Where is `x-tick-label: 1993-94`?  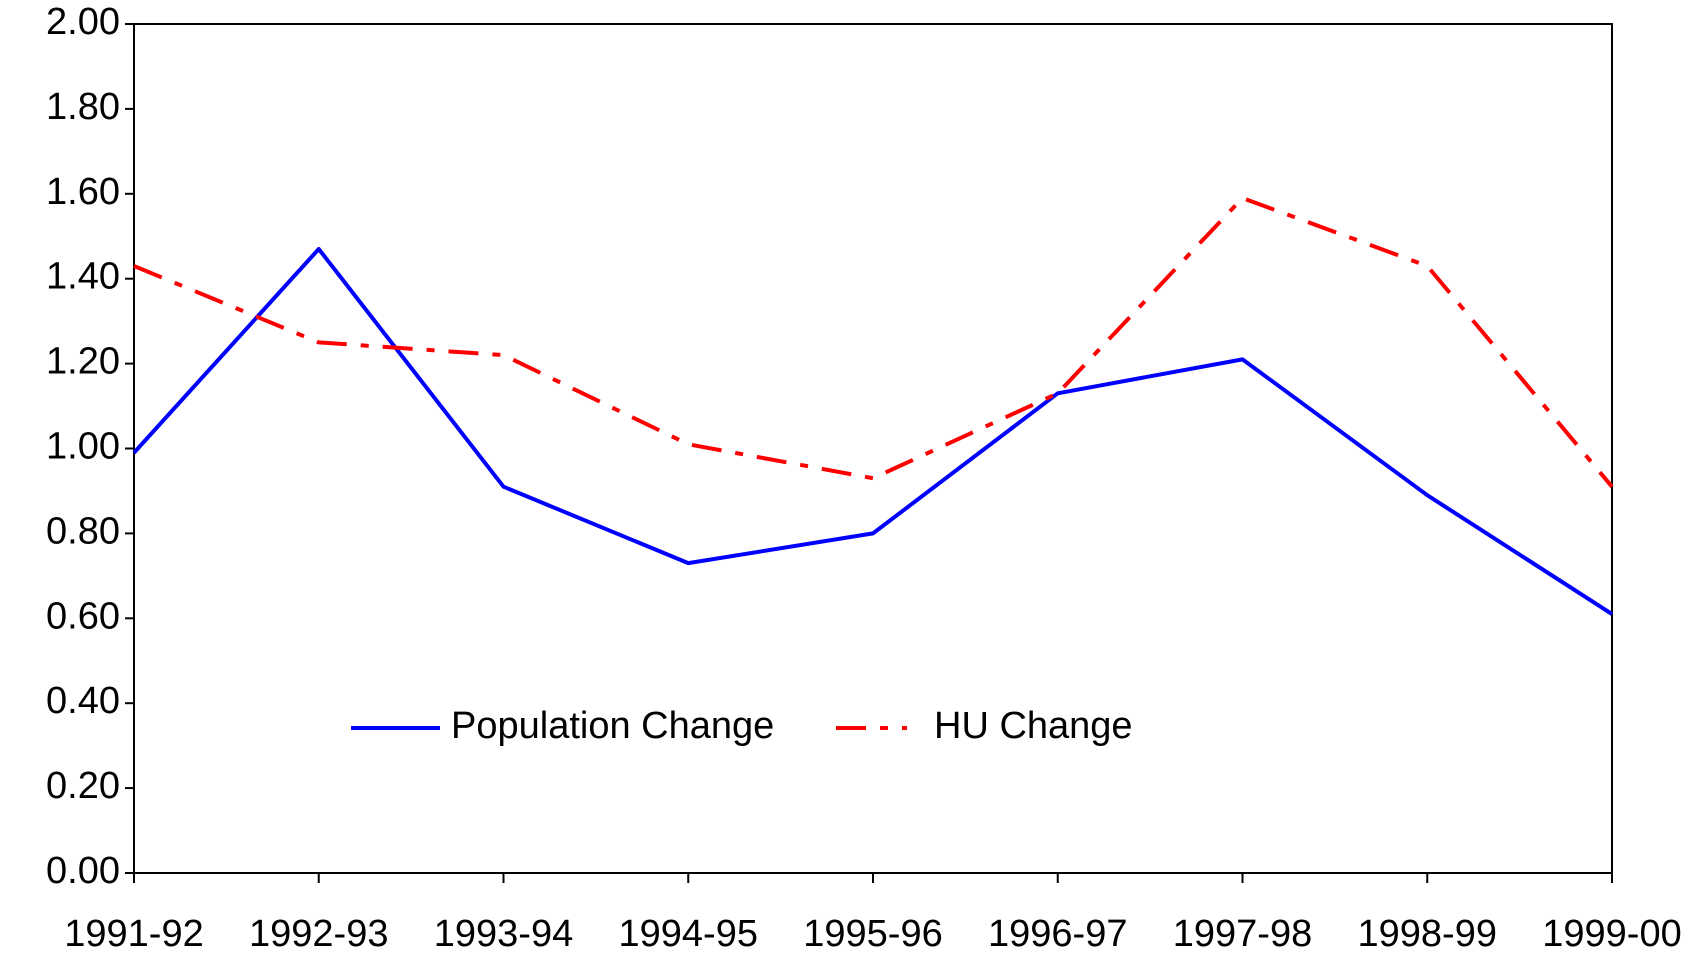 x-tick-label: 1993-94 is located at coordinates (503, 934).